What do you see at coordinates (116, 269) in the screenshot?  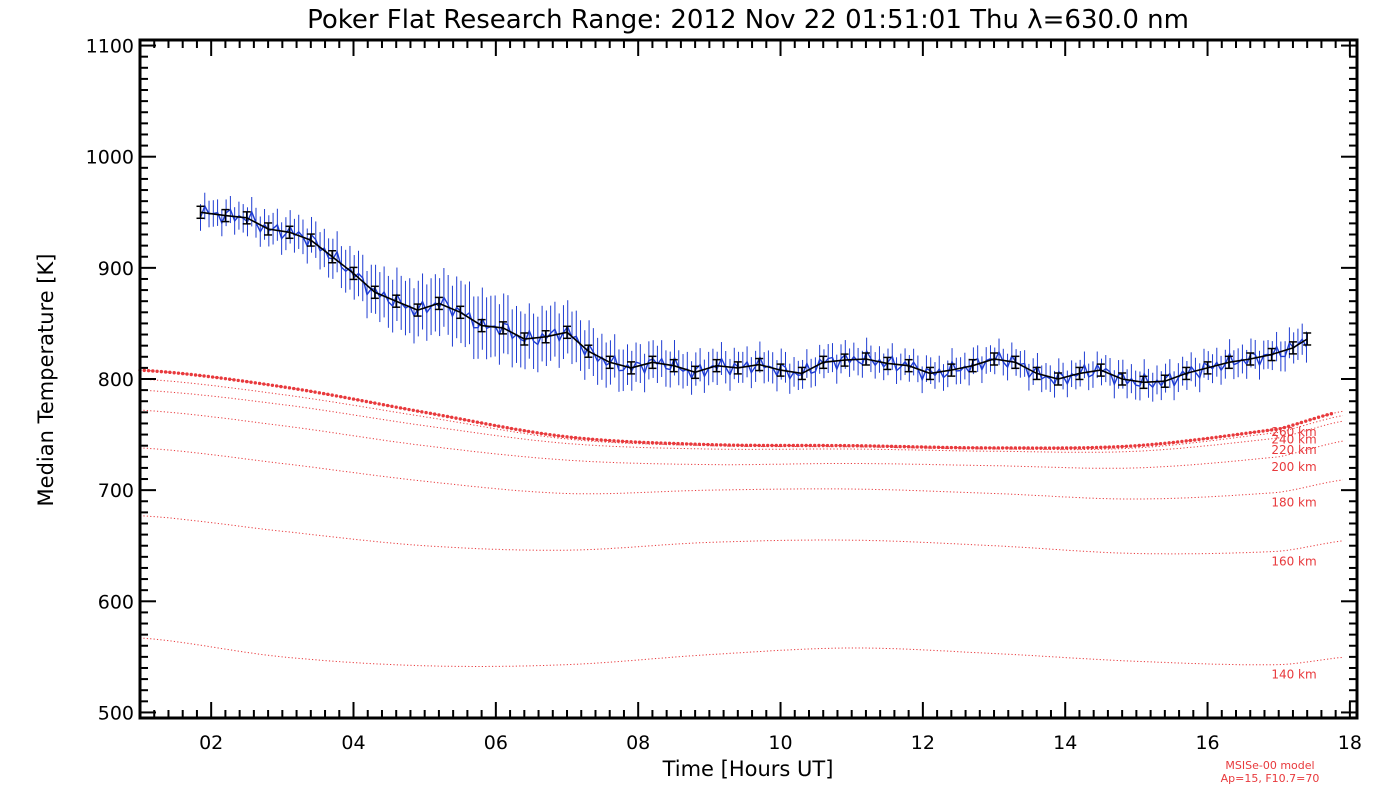 I see `y-tick-label: 900` at bounding box center [116, 269].